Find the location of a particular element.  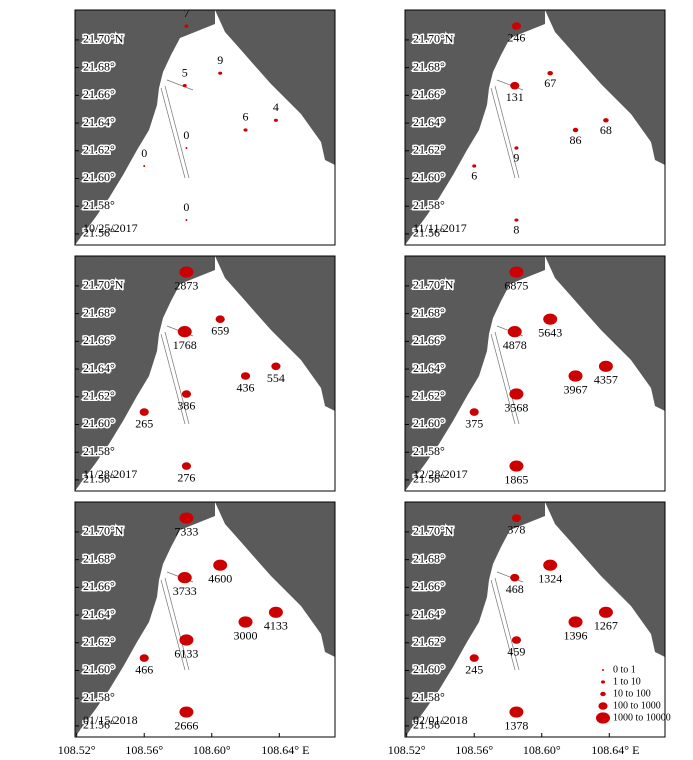

station-value: 2873 is located at coordinates (186, 285).